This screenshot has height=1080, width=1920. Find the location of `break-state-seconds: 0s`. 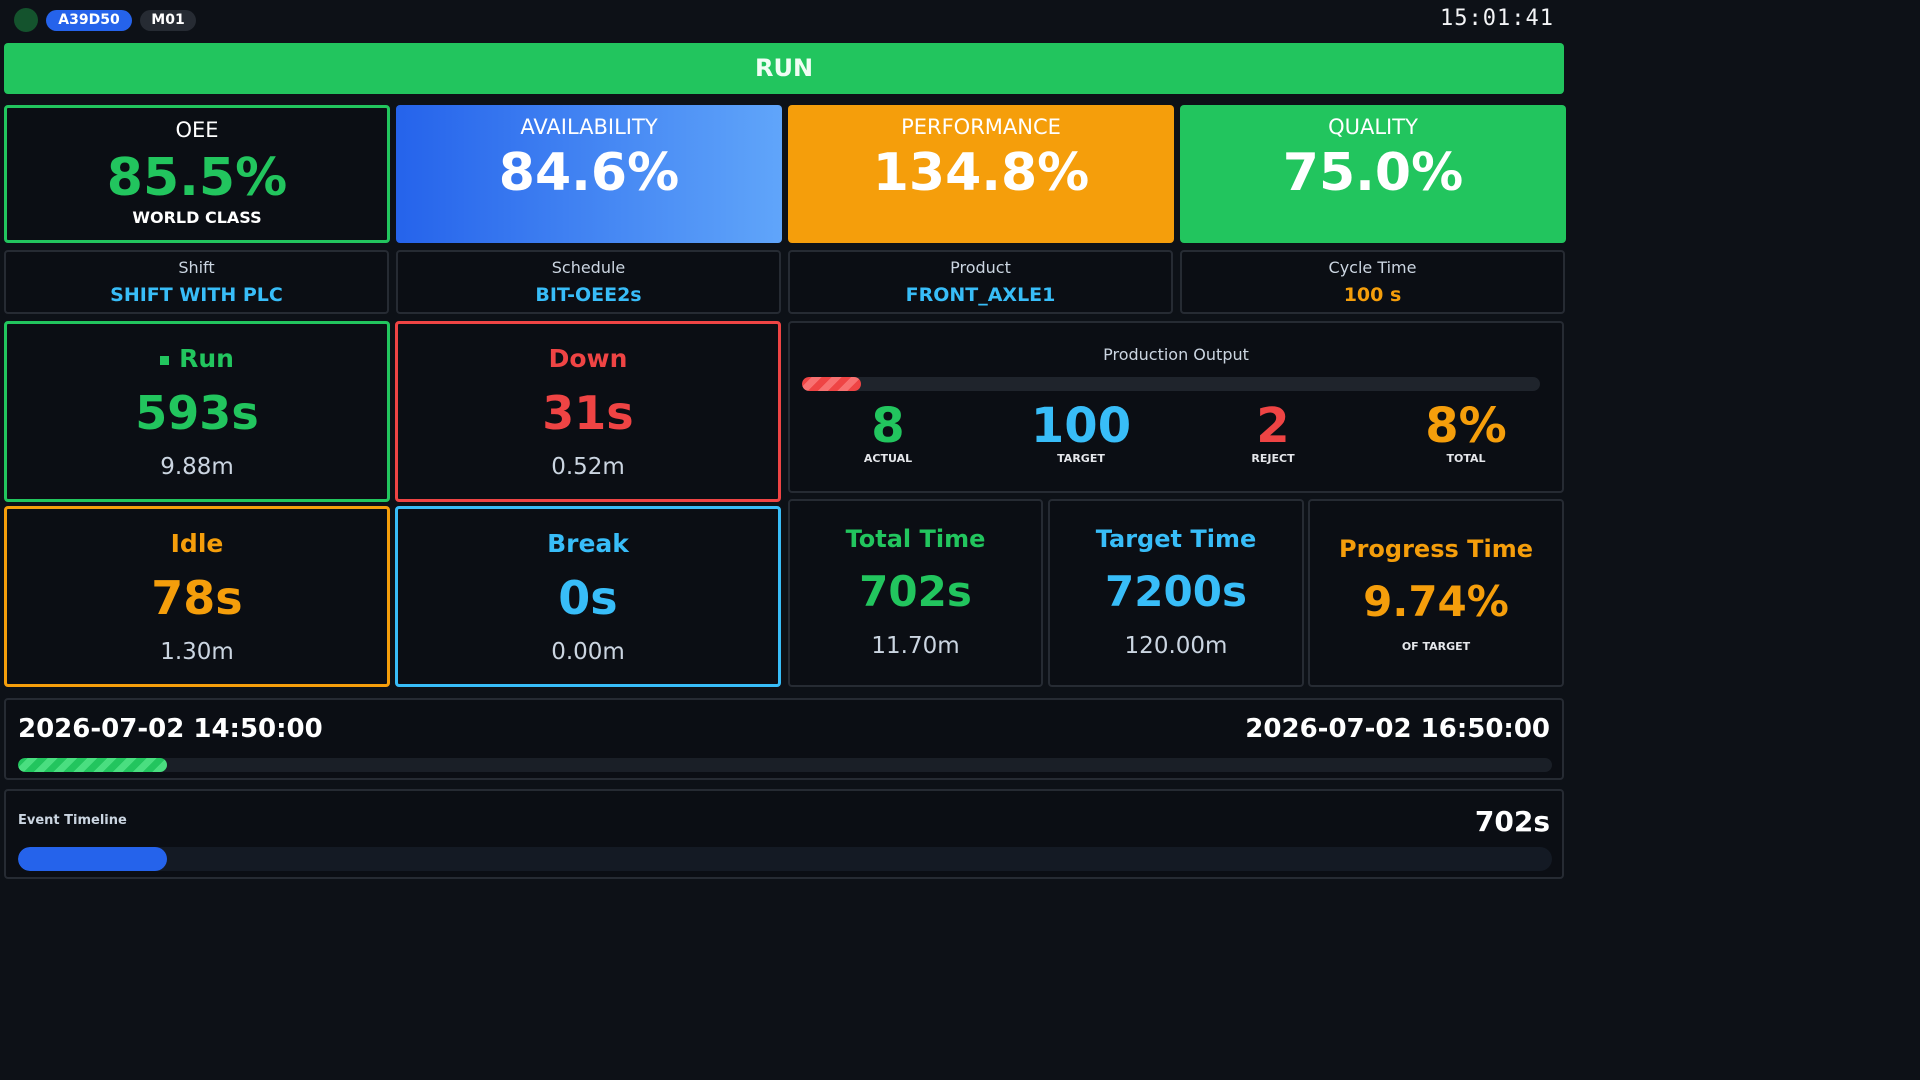

break-state-seconds: 0s is located at coordinates (588, 598).